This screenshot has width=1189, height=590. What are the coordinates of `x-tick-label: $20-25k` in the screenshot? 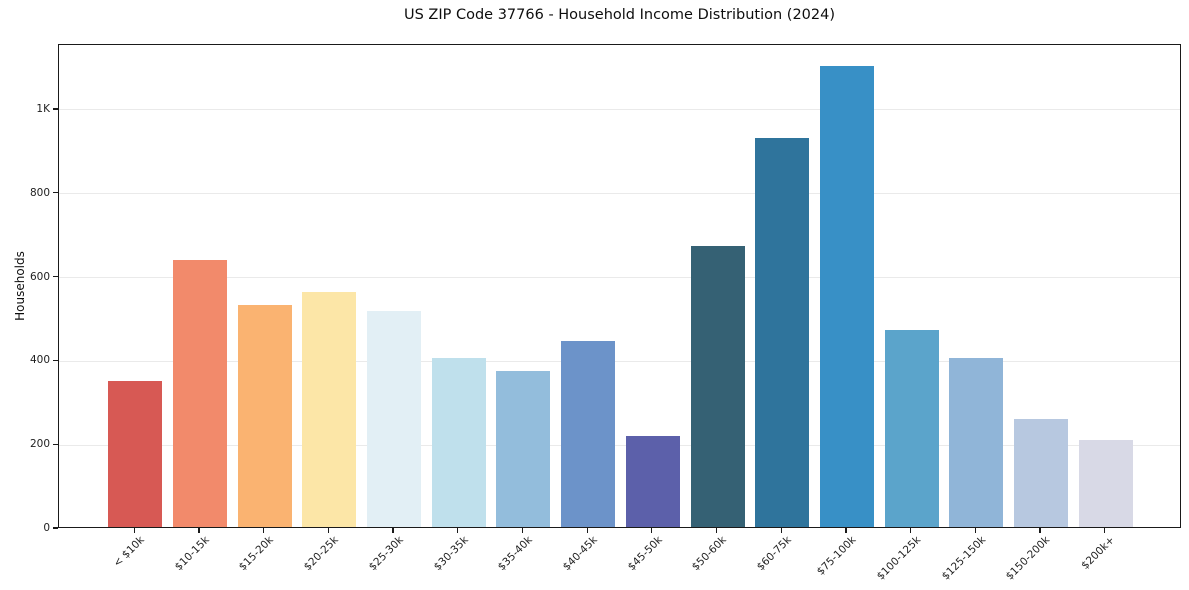 It's located at (321, 554).